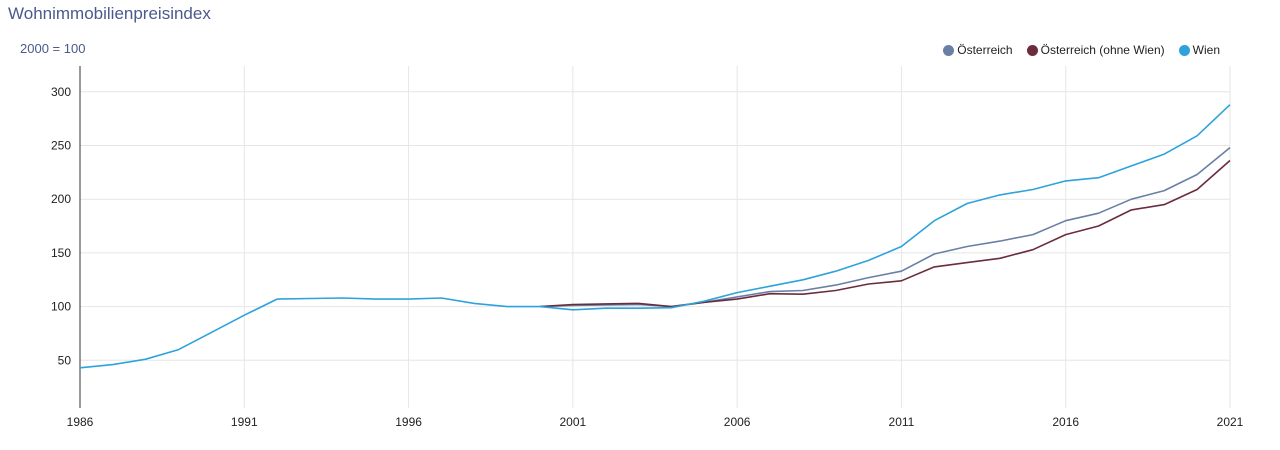  Describe the element at coordinates (949, 50) in the screenshot. I see `legend-dot-oesterreich` at that location.